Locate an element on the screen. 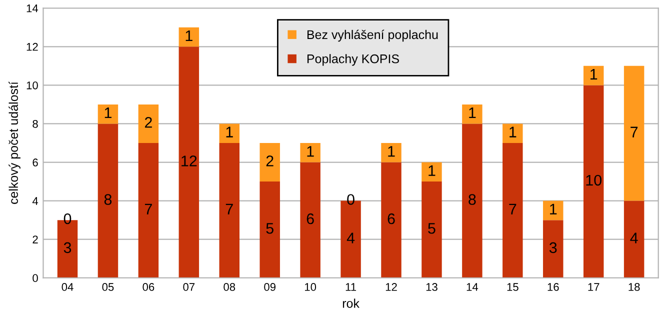 The height and width of the screenshot is (325, 665). y-tick-label: 2 is located at coordinates (35, 240).